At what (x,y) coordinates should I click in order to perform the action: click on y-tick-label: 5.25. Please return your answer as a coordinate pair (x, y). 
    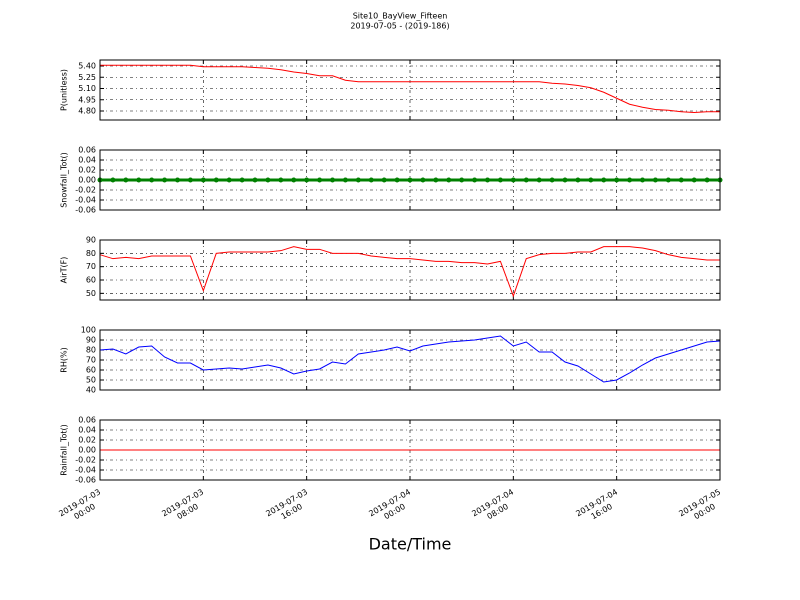
    Looking at the image, I should click on (87, 77).